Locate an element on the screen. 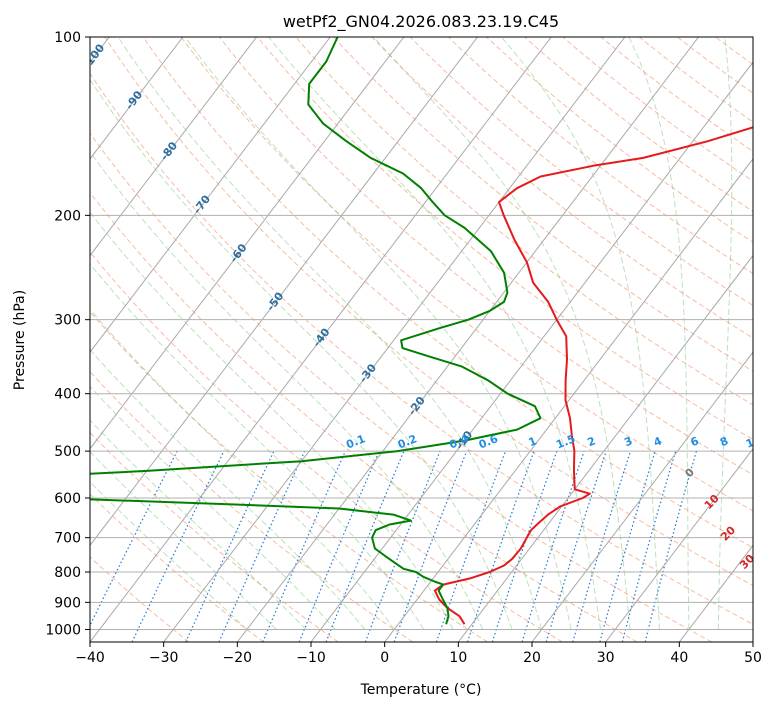 This screenshot has width=775, height=708. x-tick-label: 0 is located at coordinates (384, 658).